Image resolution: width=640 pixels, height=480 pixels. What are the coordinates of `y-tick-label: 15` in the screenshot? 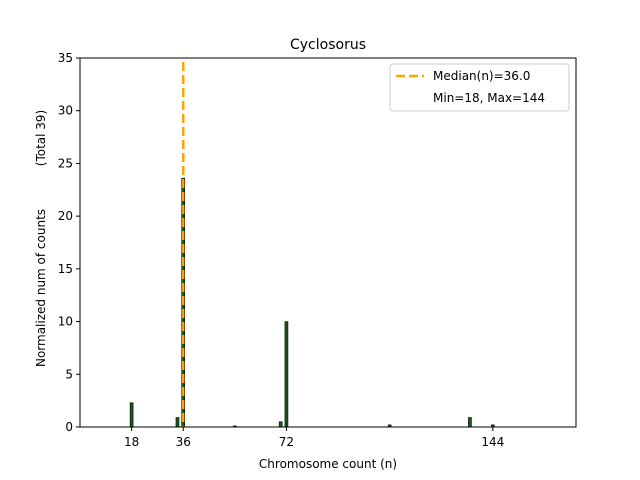 It's located at (65, 269).